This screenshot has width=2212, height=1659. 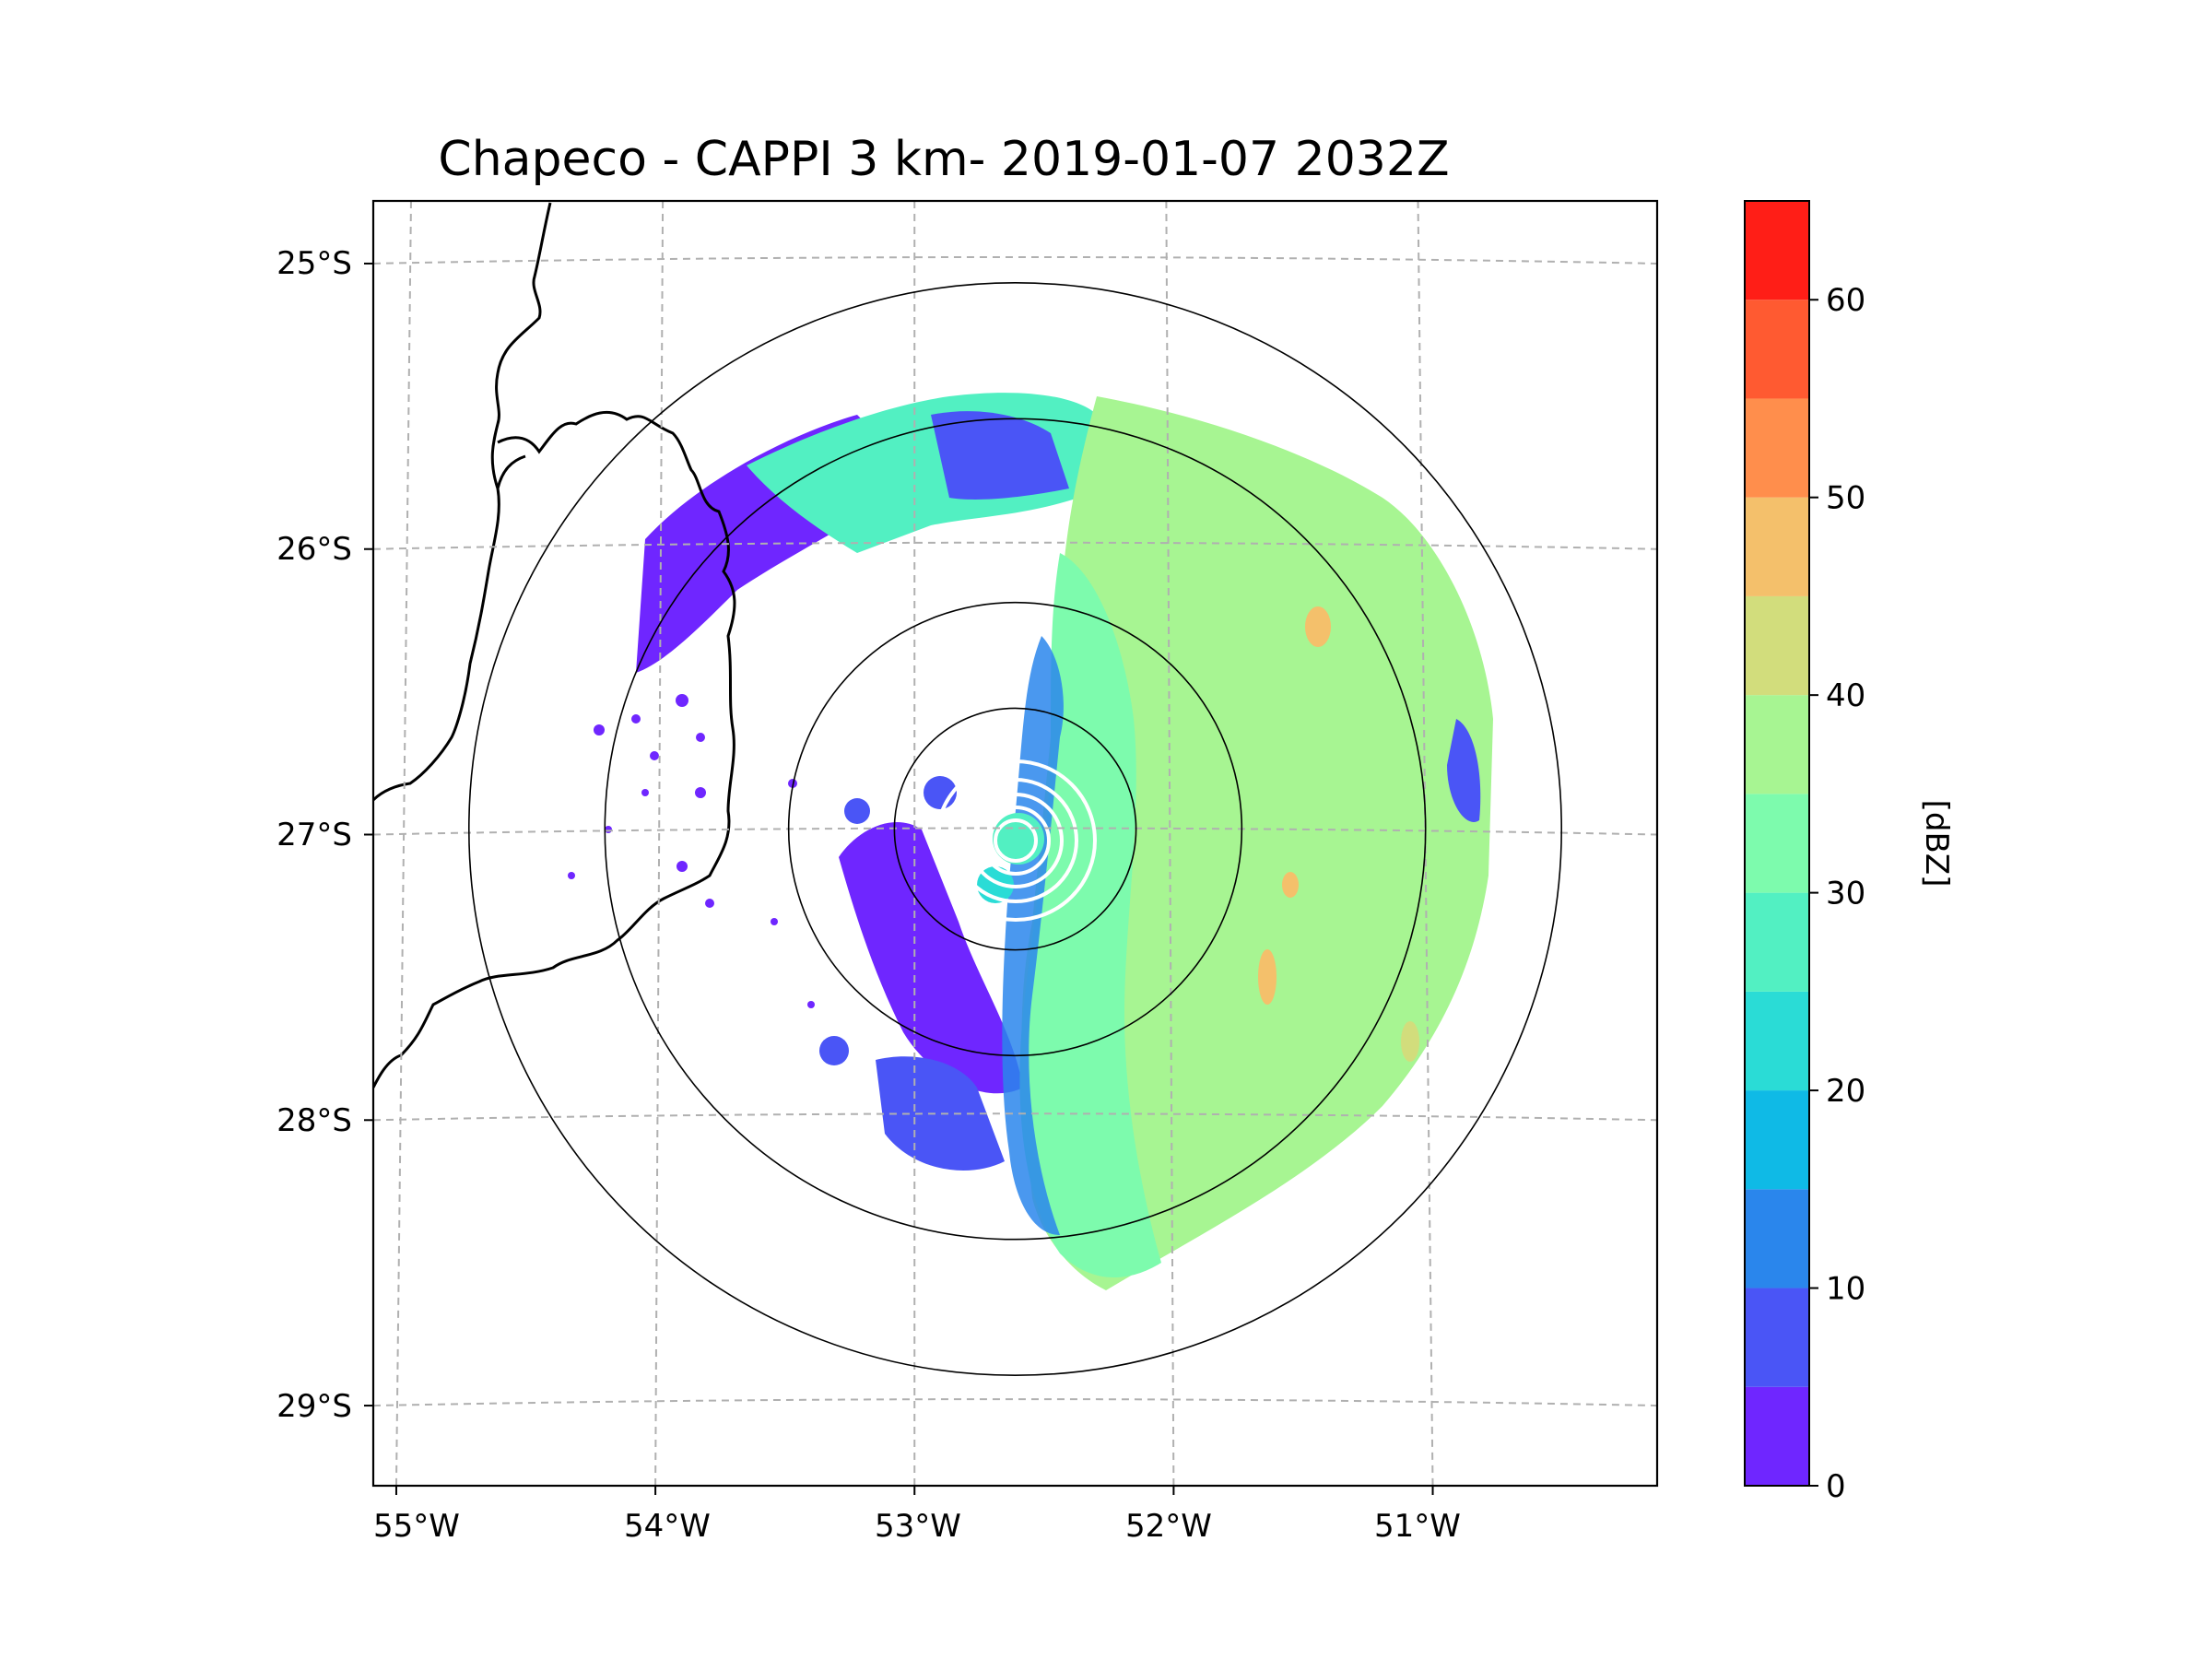 I want to click on lon-tick-label: 53°W, so click(x=918, y=1526).